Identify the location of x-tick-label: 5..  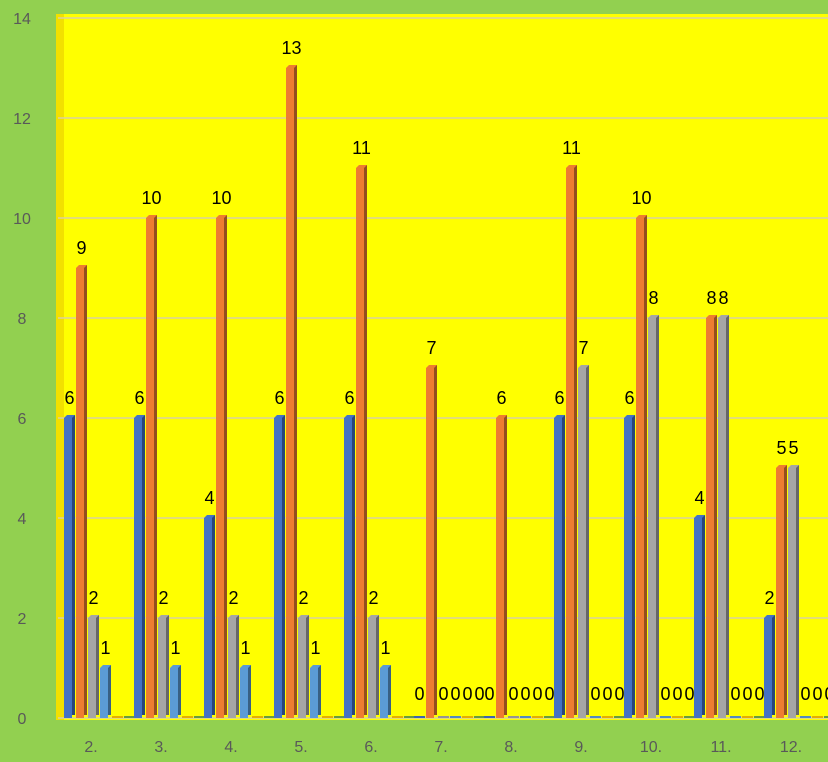
(300, 747).